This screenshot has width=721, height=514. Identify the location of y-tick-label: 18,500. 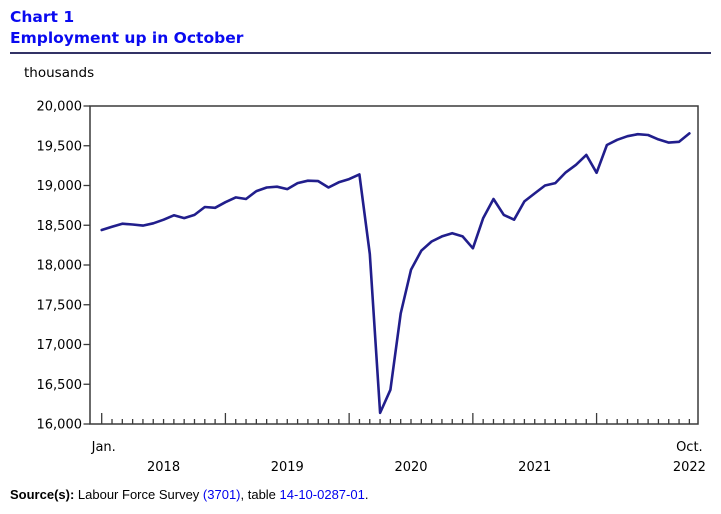
(60, 226).